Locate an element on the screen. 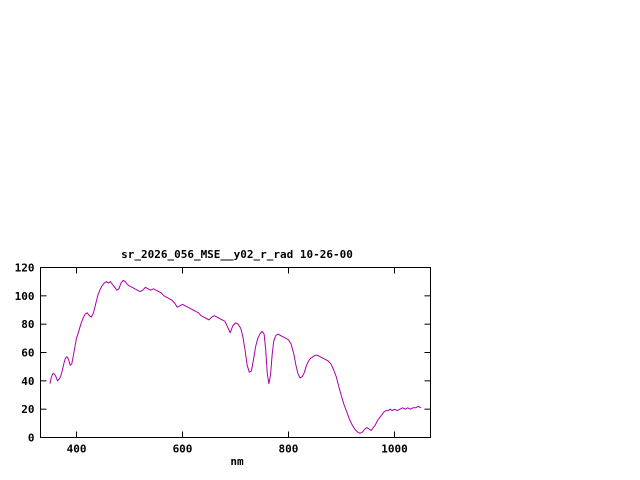  y-tick-label: 120 is located at coordinates (25, 268).